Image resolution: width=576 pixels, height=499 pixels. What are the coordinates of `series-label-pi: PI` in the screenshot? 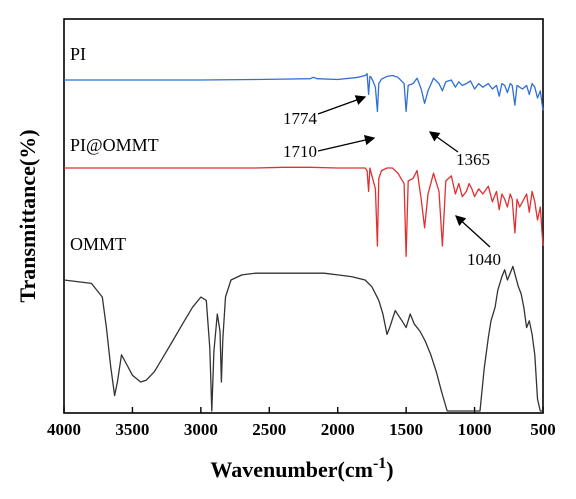 It's located at (78, 54).